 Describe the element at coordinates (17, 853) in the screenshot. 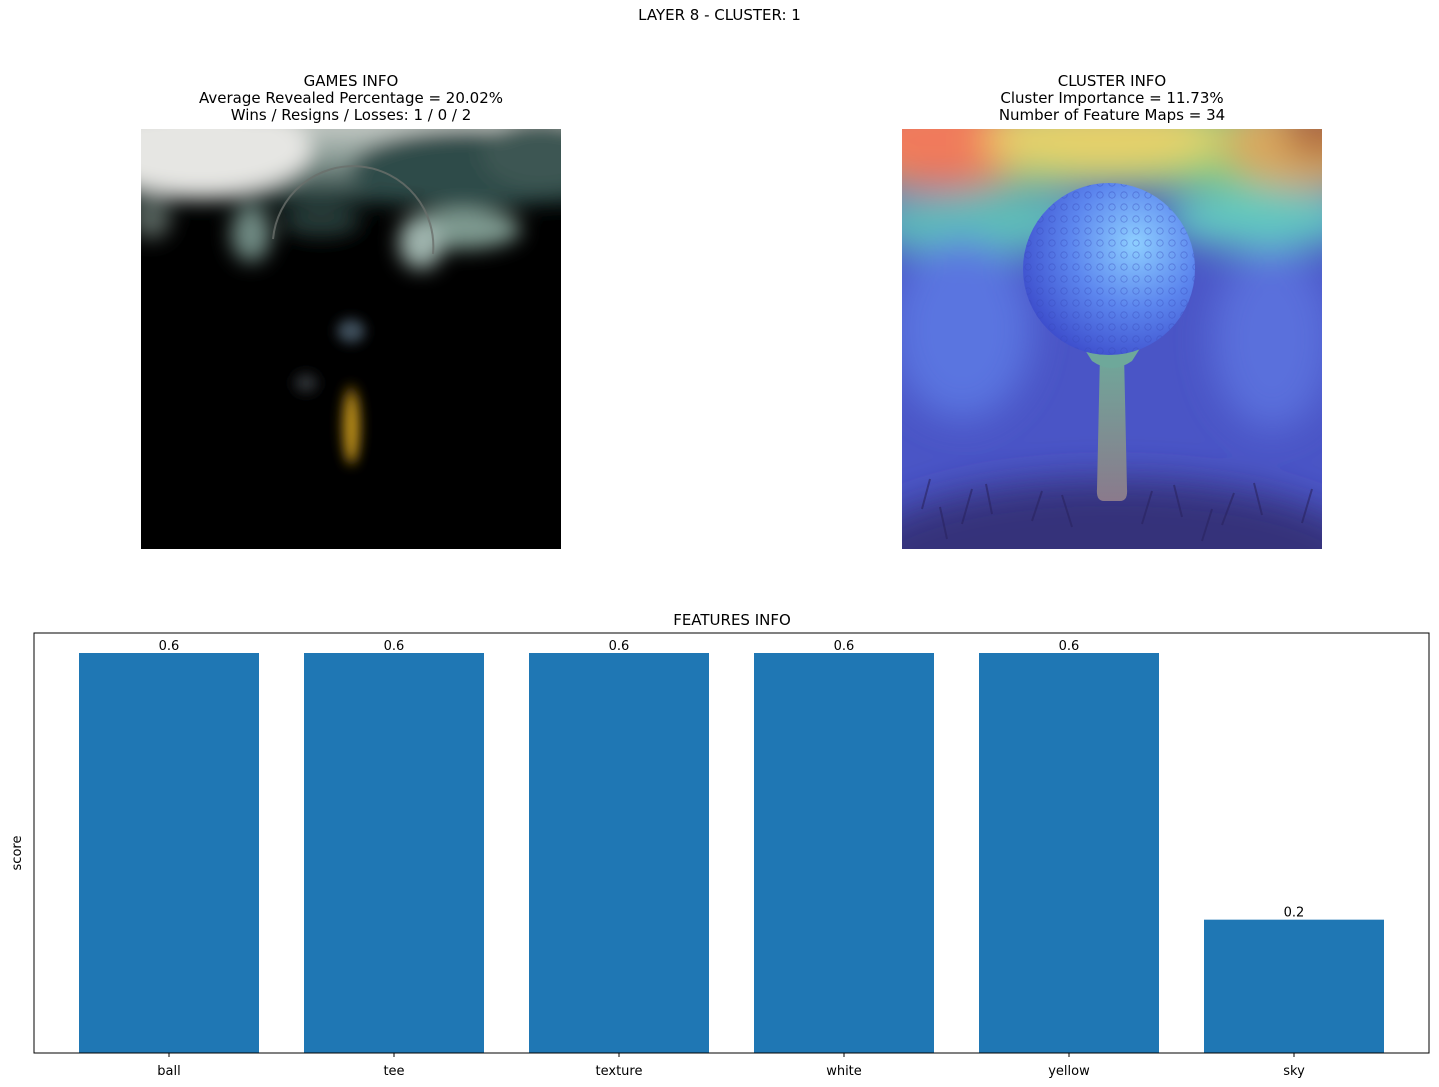

I see `y-axis-label: score` at that location.